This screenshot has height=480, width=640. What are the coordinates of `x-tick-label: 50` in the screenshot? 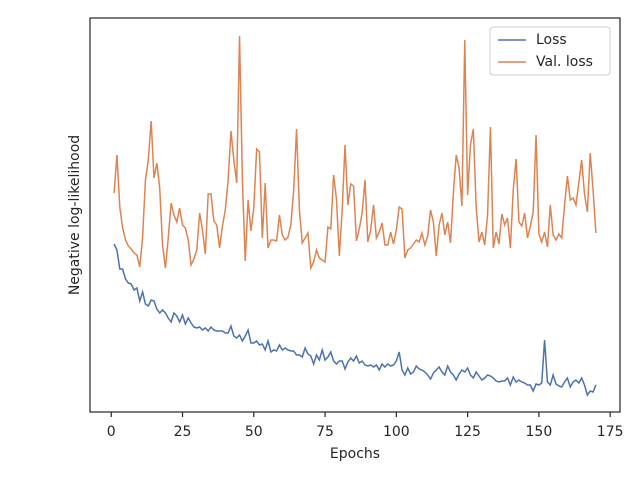 It's located at (254, 432).